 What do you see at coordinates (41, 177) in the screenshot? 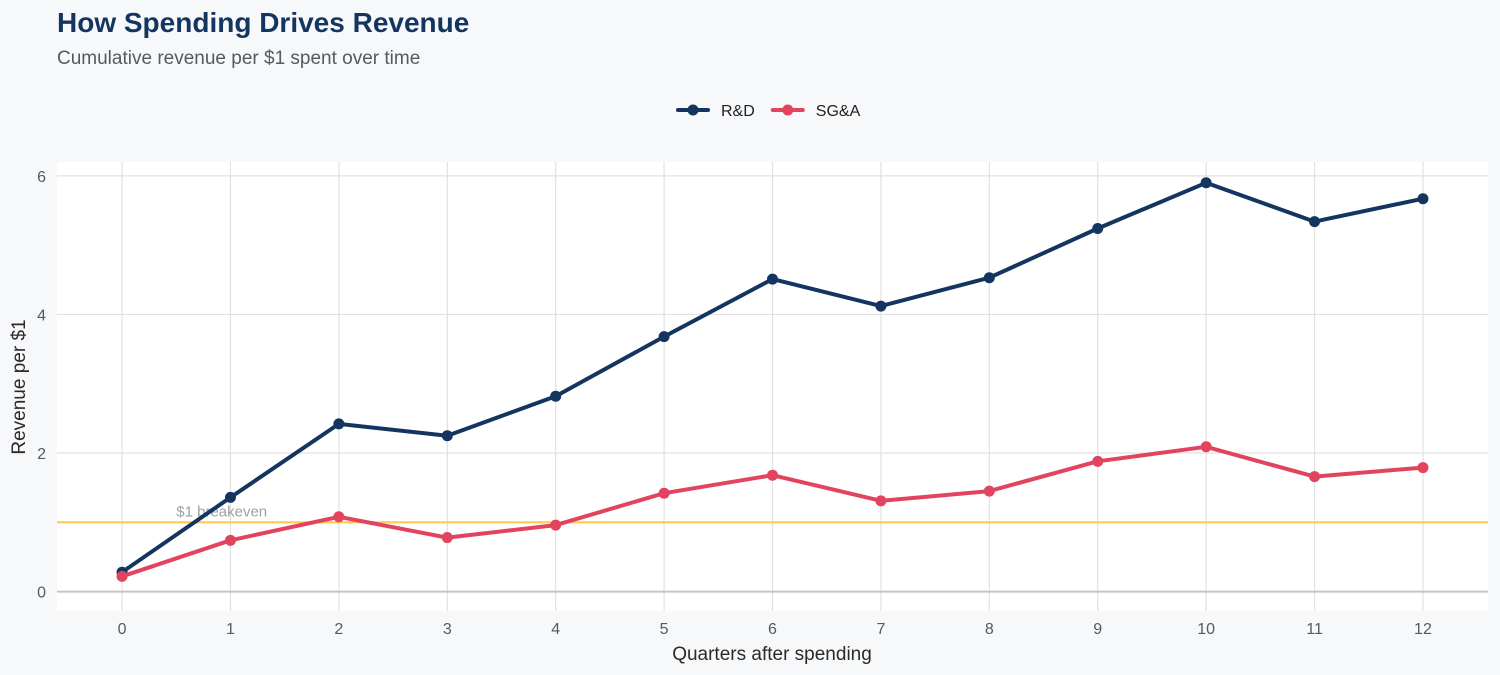
I see `y-tick-label: 6` at bounding box center [41, 177].